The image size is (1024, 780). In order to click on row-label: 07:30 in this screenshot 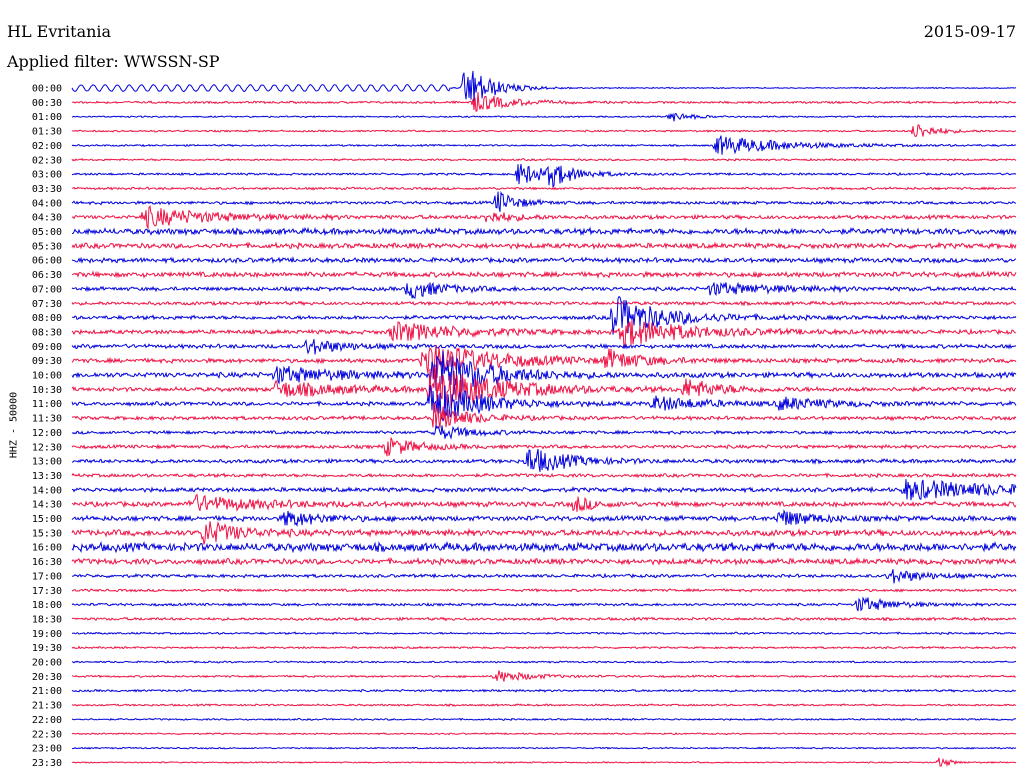, I will do `click(47, 304)`.